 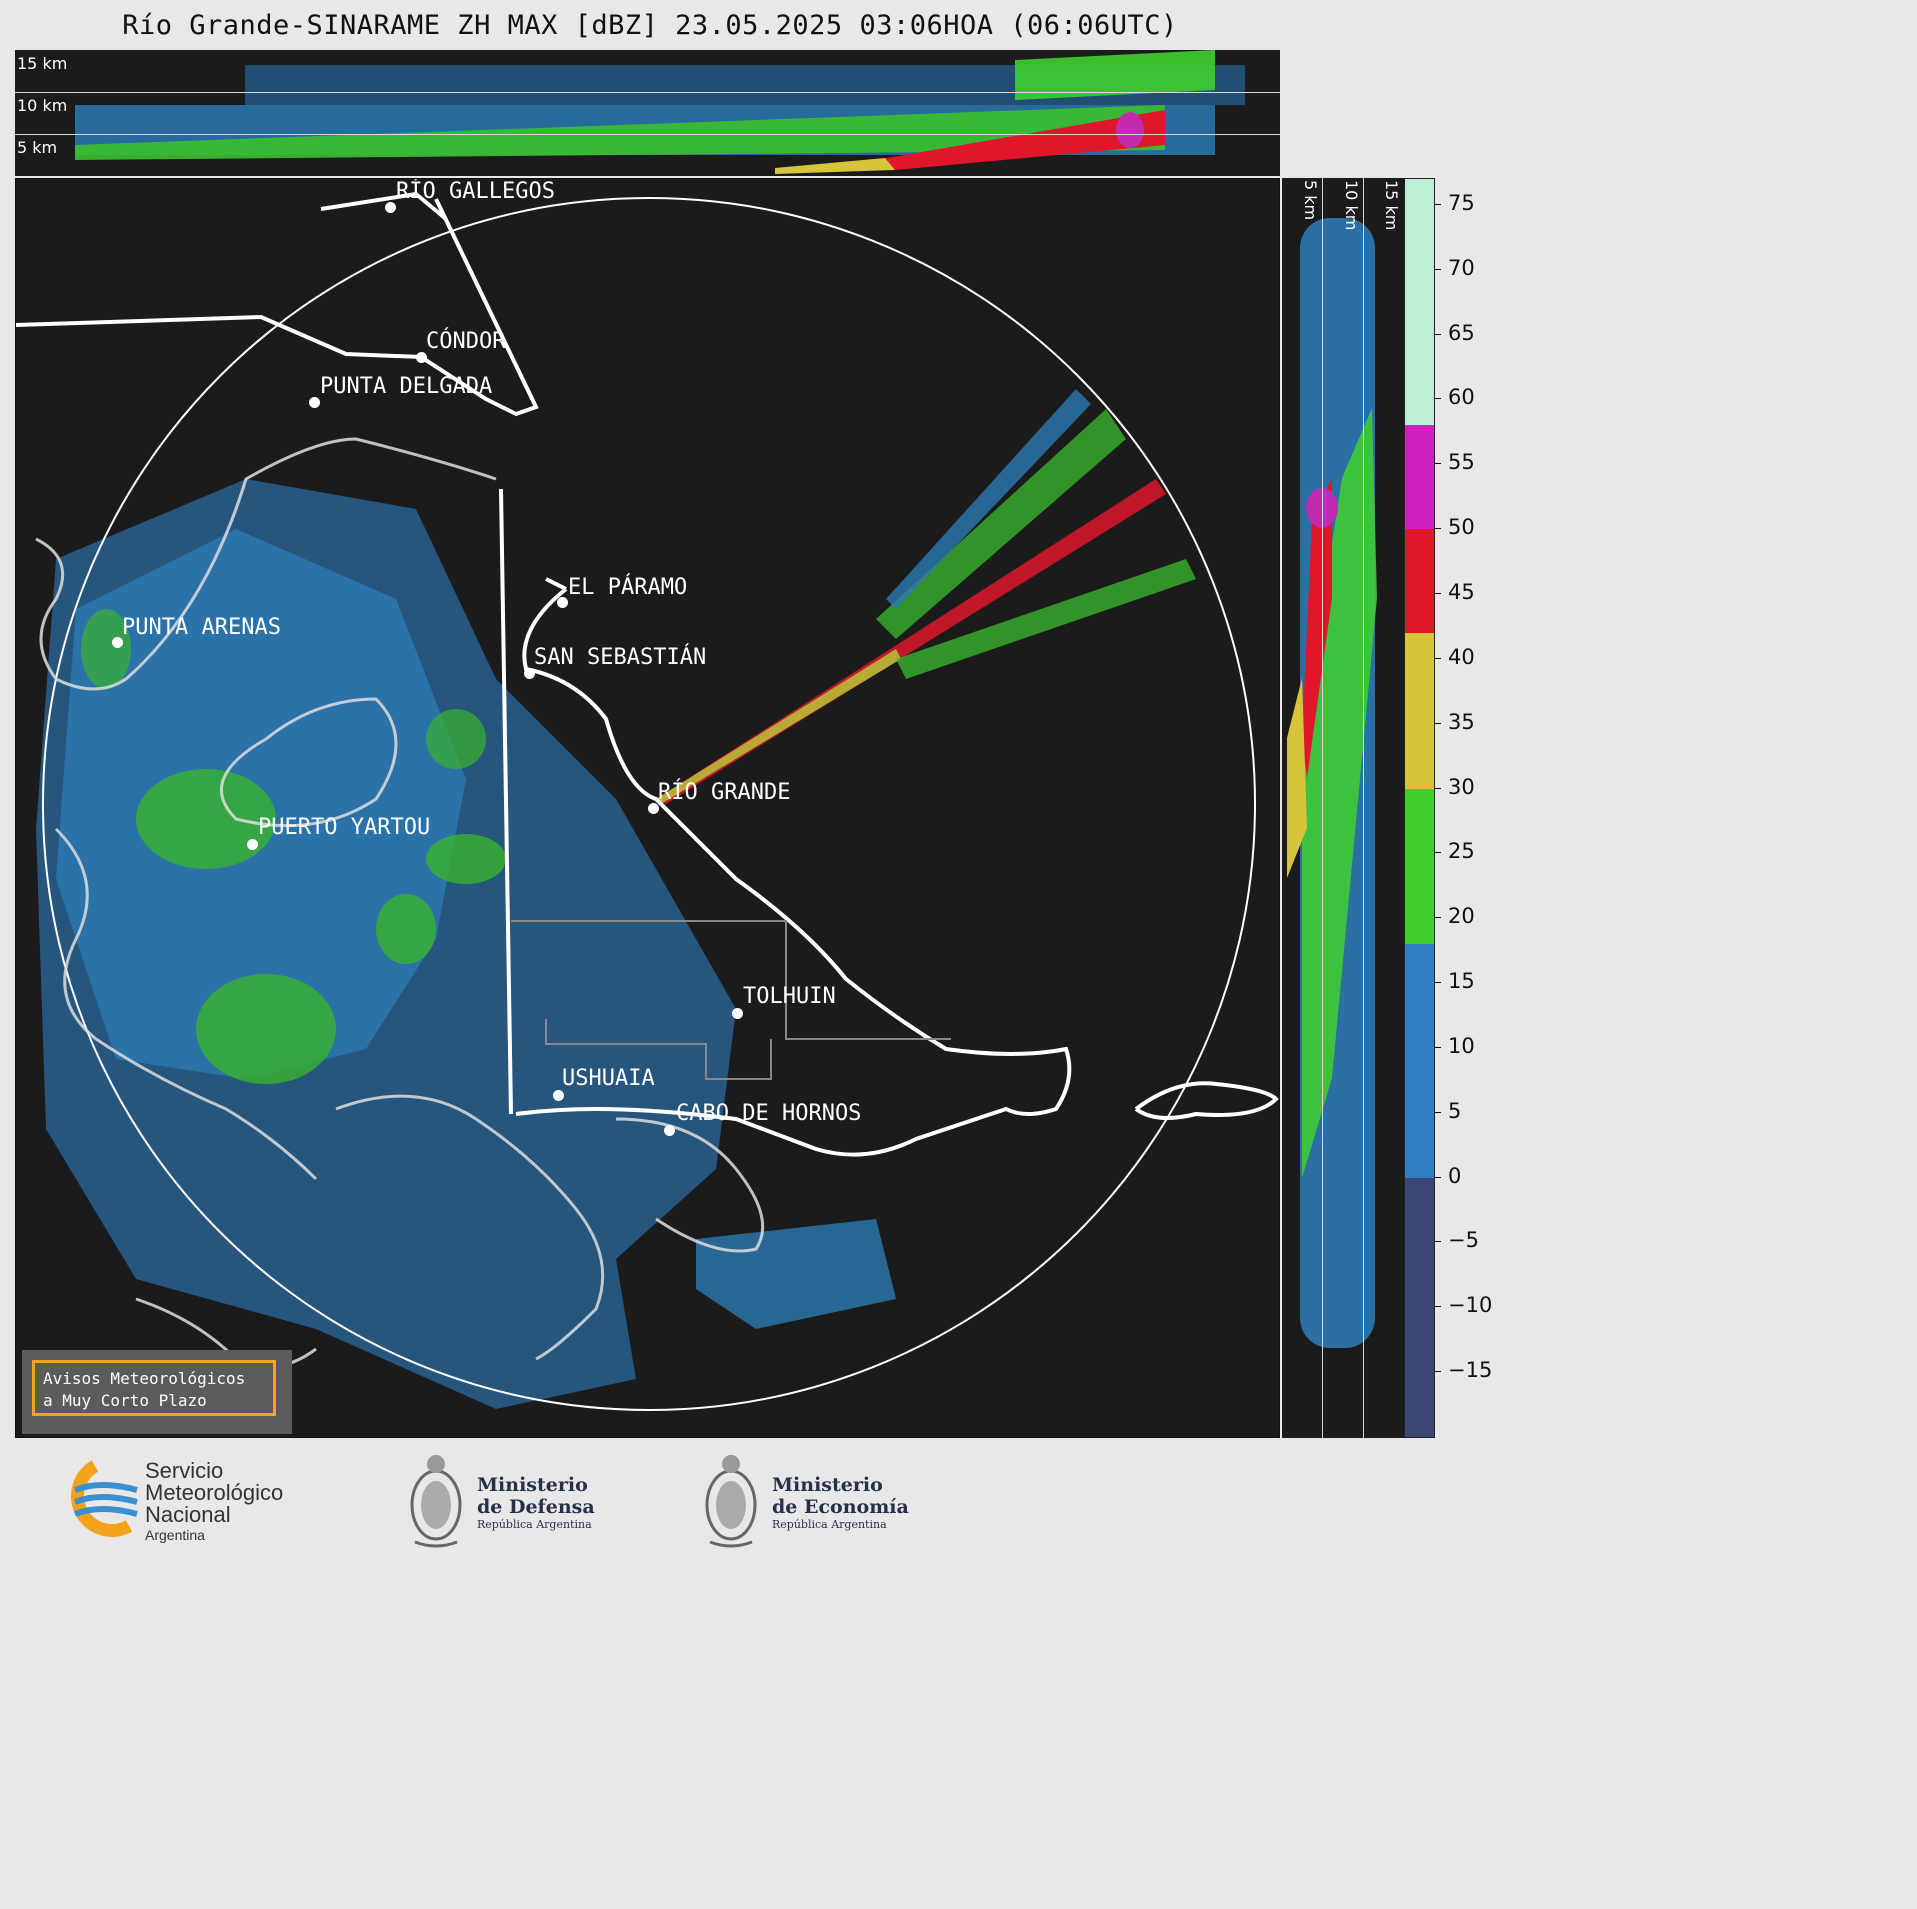 I want to click on dbz-colorbar, so click(x=1419, y=808).